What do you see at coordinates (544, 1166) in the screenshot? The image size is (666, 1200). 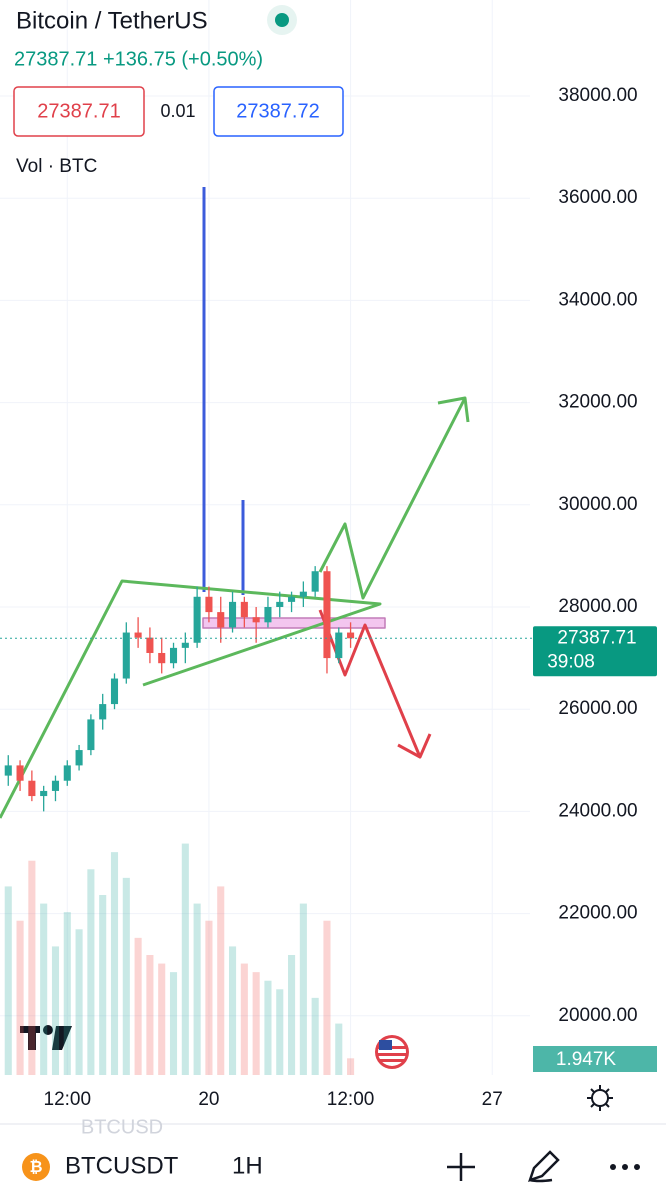 I see `draw-icon` at bounding box center [544, 1166].